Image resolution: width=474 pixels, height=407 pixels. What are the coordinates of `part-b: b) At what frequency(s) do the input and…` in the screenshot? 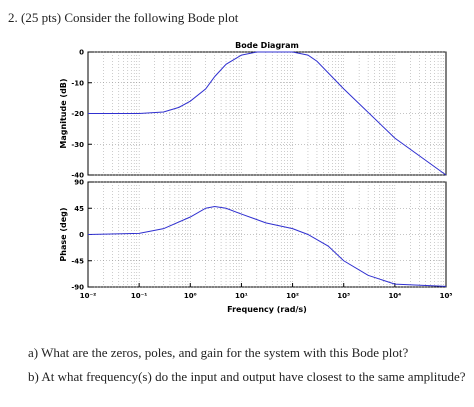 It's located at (247, 376).